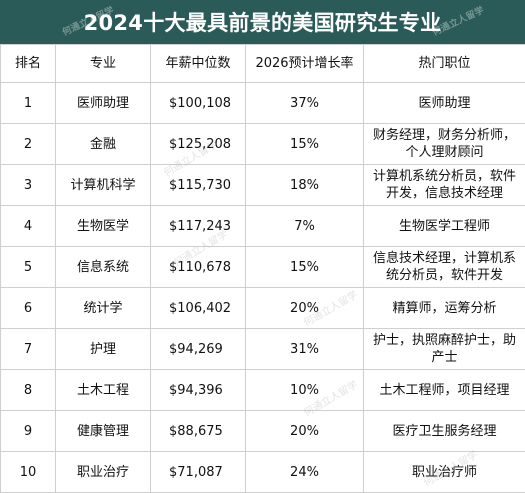 The height and width of the screenshot is (493, 525). I want to click on salary-cell: $115,730, so click(198, 185).